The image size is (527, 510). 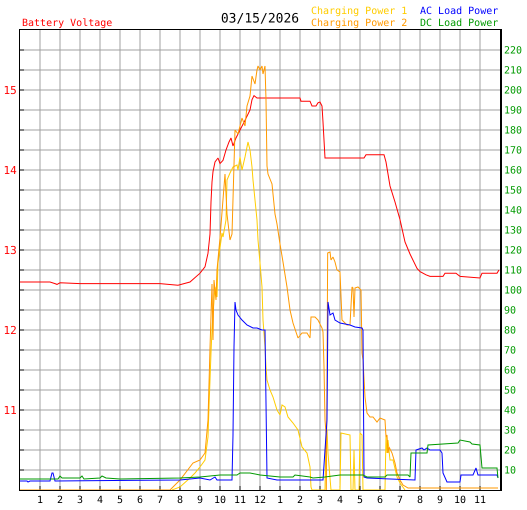 What do you see at coordinates (513, 231) in the screenshot?
I see `y2-tick-label: 130` at bounding box center [513, 231].